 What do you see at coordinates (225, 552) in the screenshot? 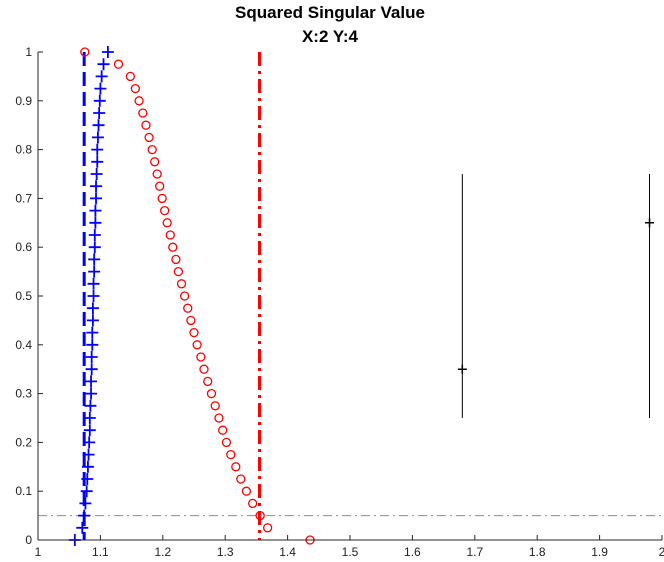
I see `x-tick-label-3: 1.3` at bounding box center [225, 552].